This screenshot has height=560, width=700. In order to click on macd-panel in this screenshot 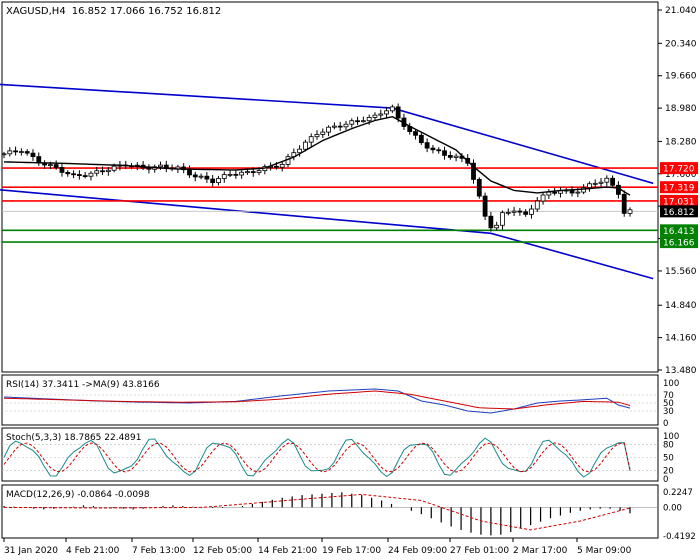, I will do `click(330, 511)`.